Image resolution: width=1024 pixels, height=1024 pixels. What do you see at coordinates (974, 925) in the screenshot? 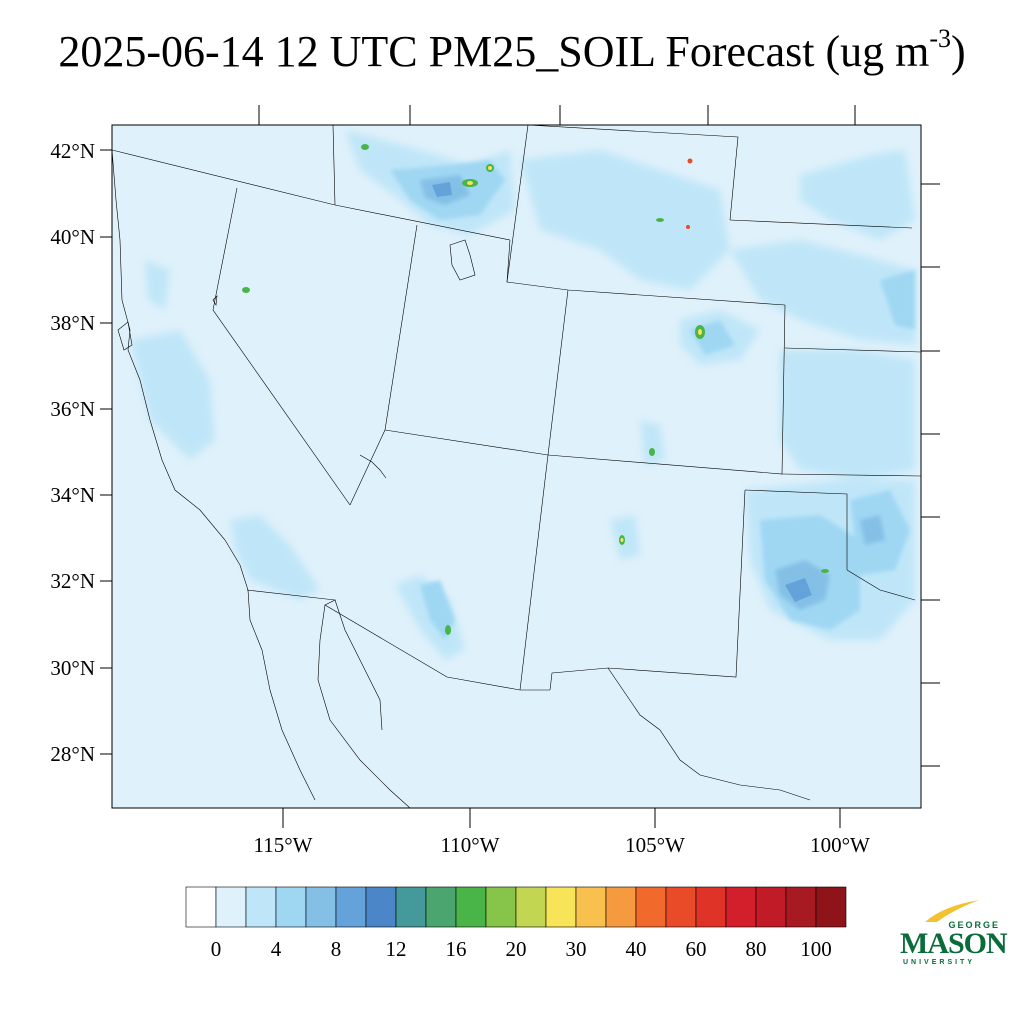
I see `logo-line1: GEORGE` at bounding box center [974, 925].